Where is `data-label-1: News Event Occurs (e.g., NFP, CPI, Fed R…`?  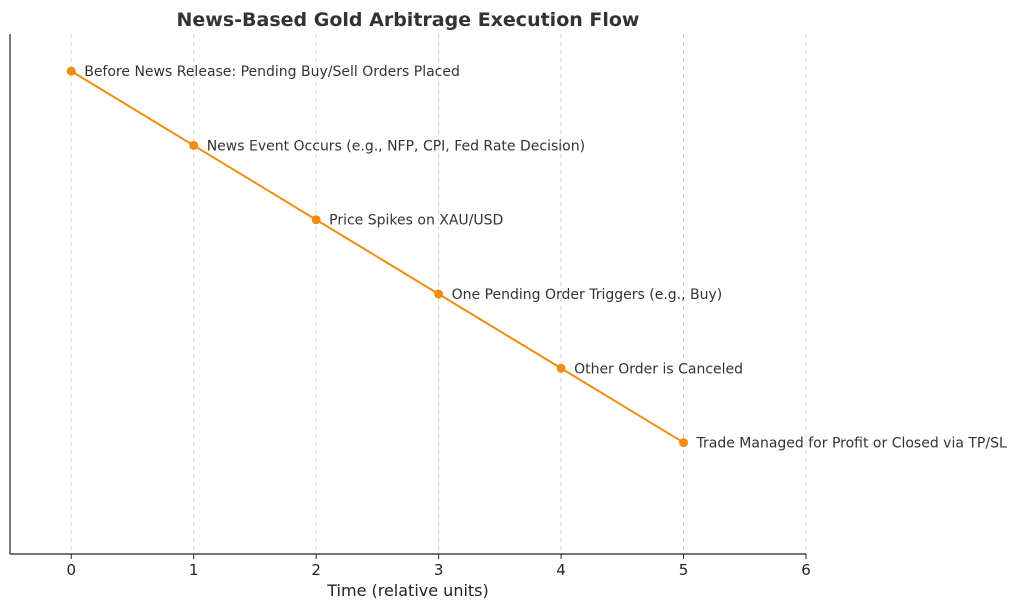
data-label-1: News Event Occurs (e.g., NFP, CPI, Fed R… is located at coordinates (396, 146).